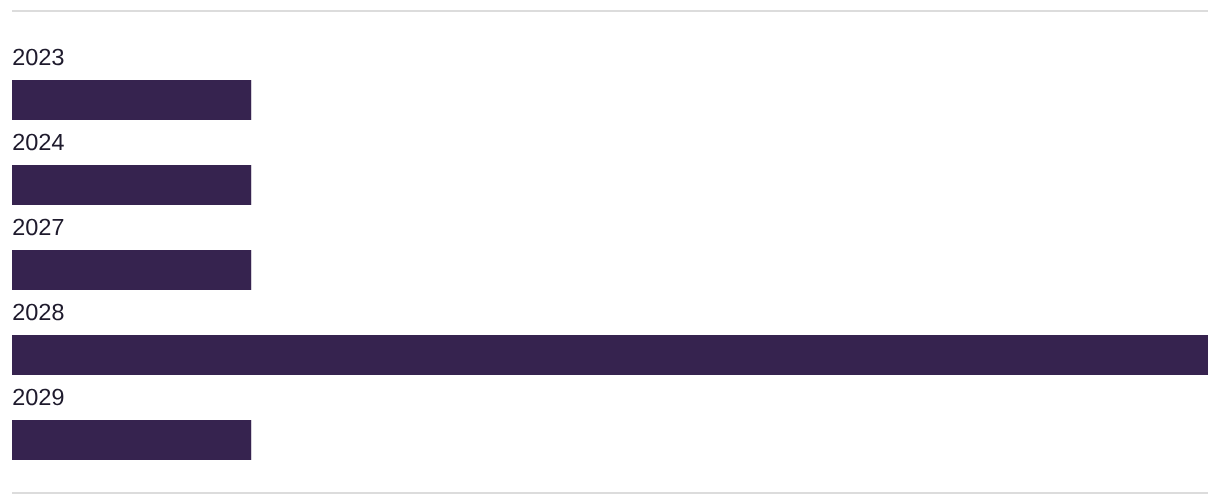  I want to click on y-tick-label: 2023, so click(38, 57).